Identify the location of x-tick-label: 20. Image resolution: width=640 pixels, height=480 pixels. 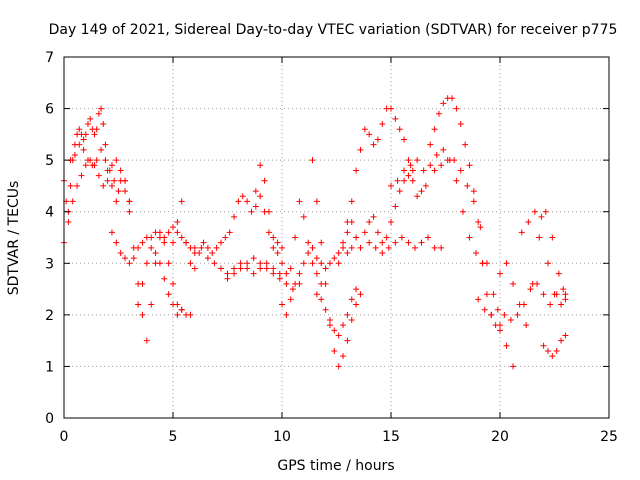
(500, 437).